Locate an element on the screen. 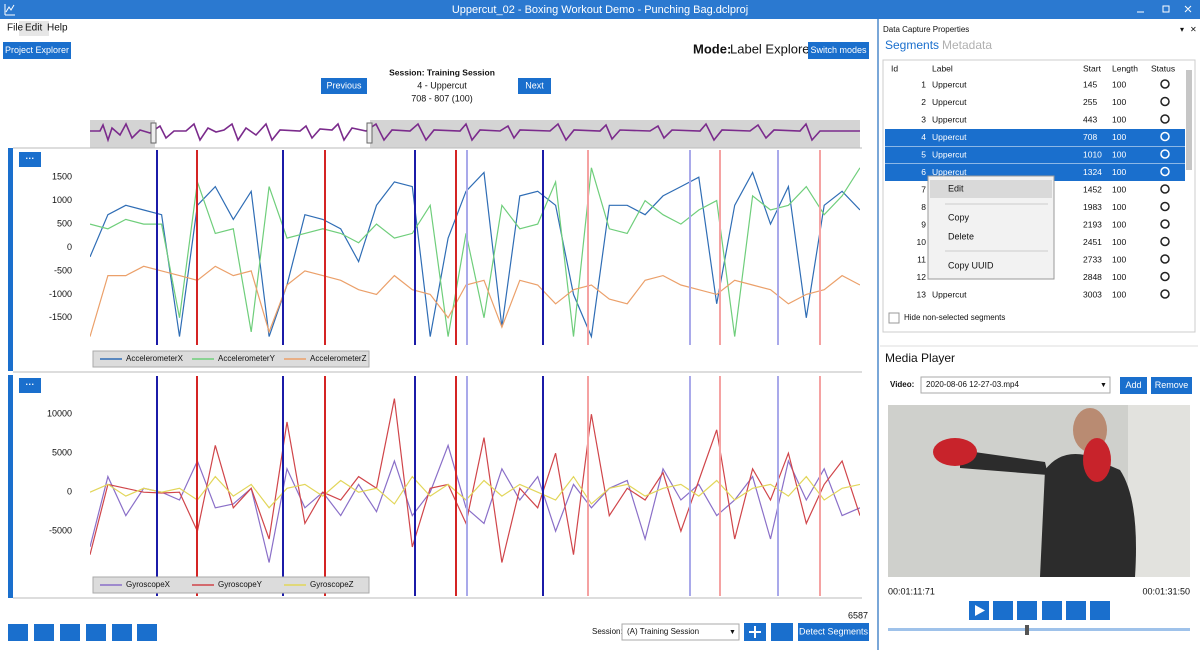 The image size is (1200, 650). video-background is located at coordinates (1159, 491).